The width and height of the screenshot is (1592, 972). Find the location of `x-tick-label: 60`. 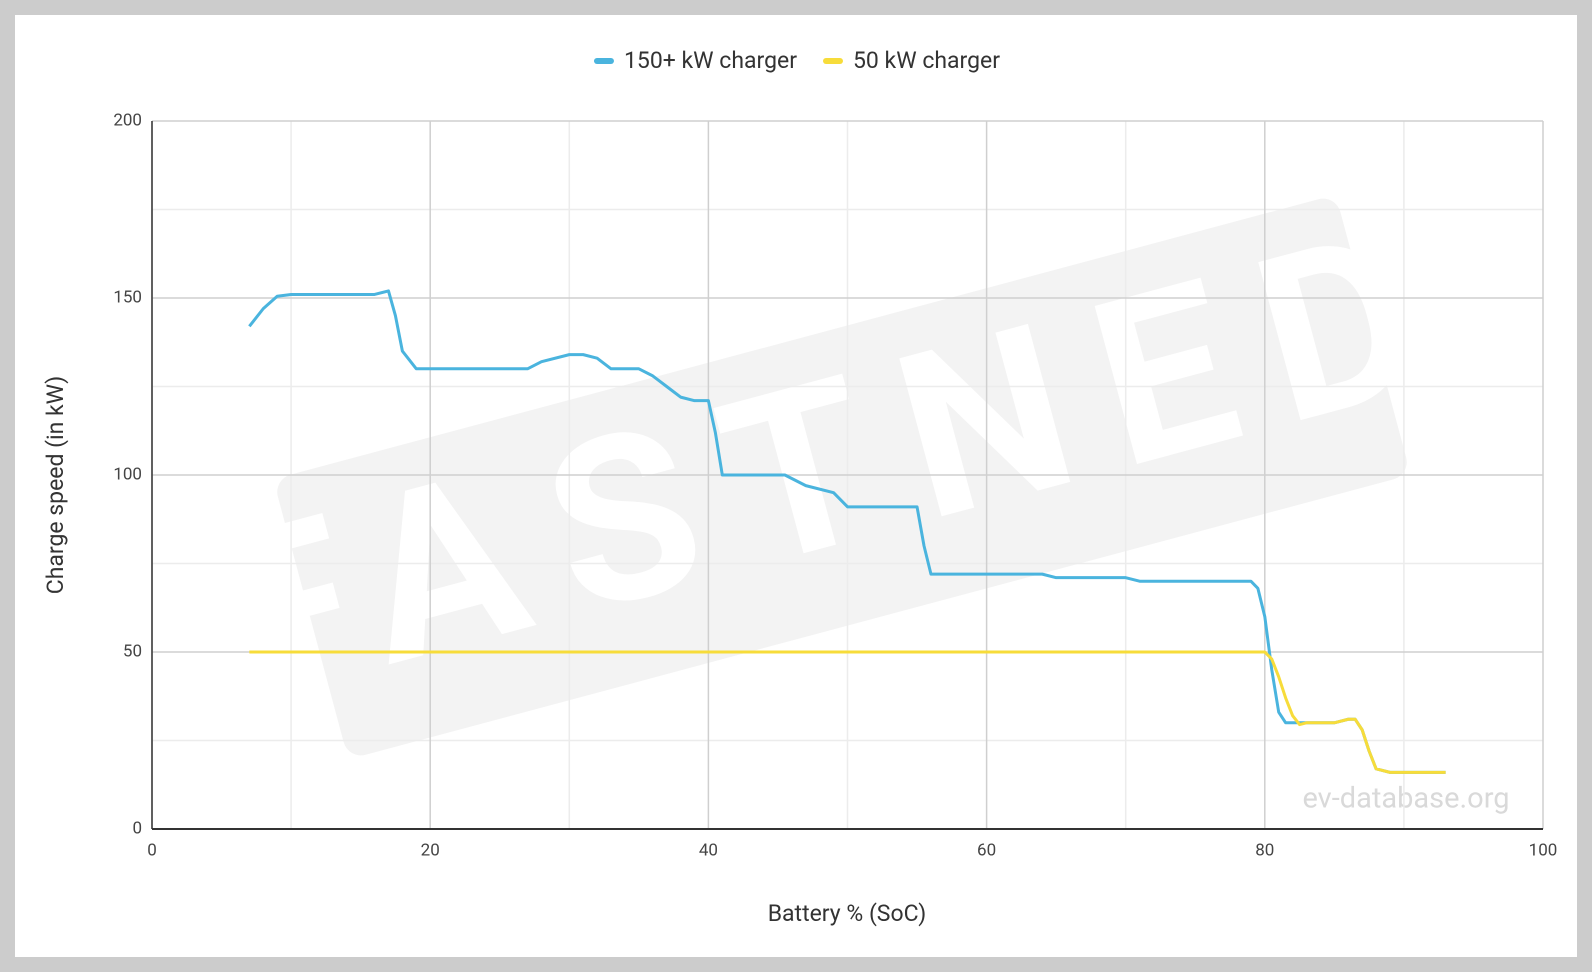

x-tick-label: 60 is located at coordinates (986, 850).